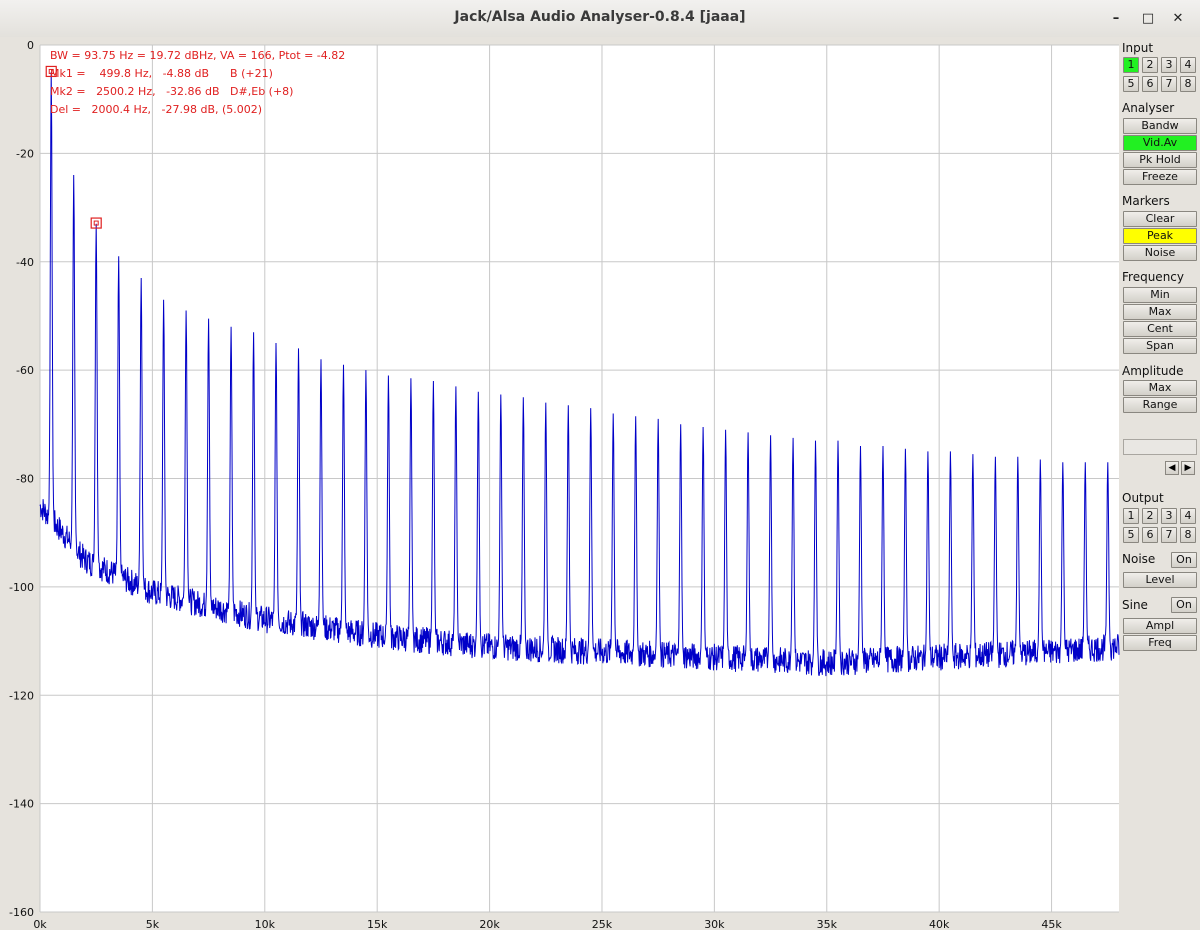  I want to click on info-delta: Del = 2000.4 Hz, -27.98 dB, (5.002), so click(156, 109).